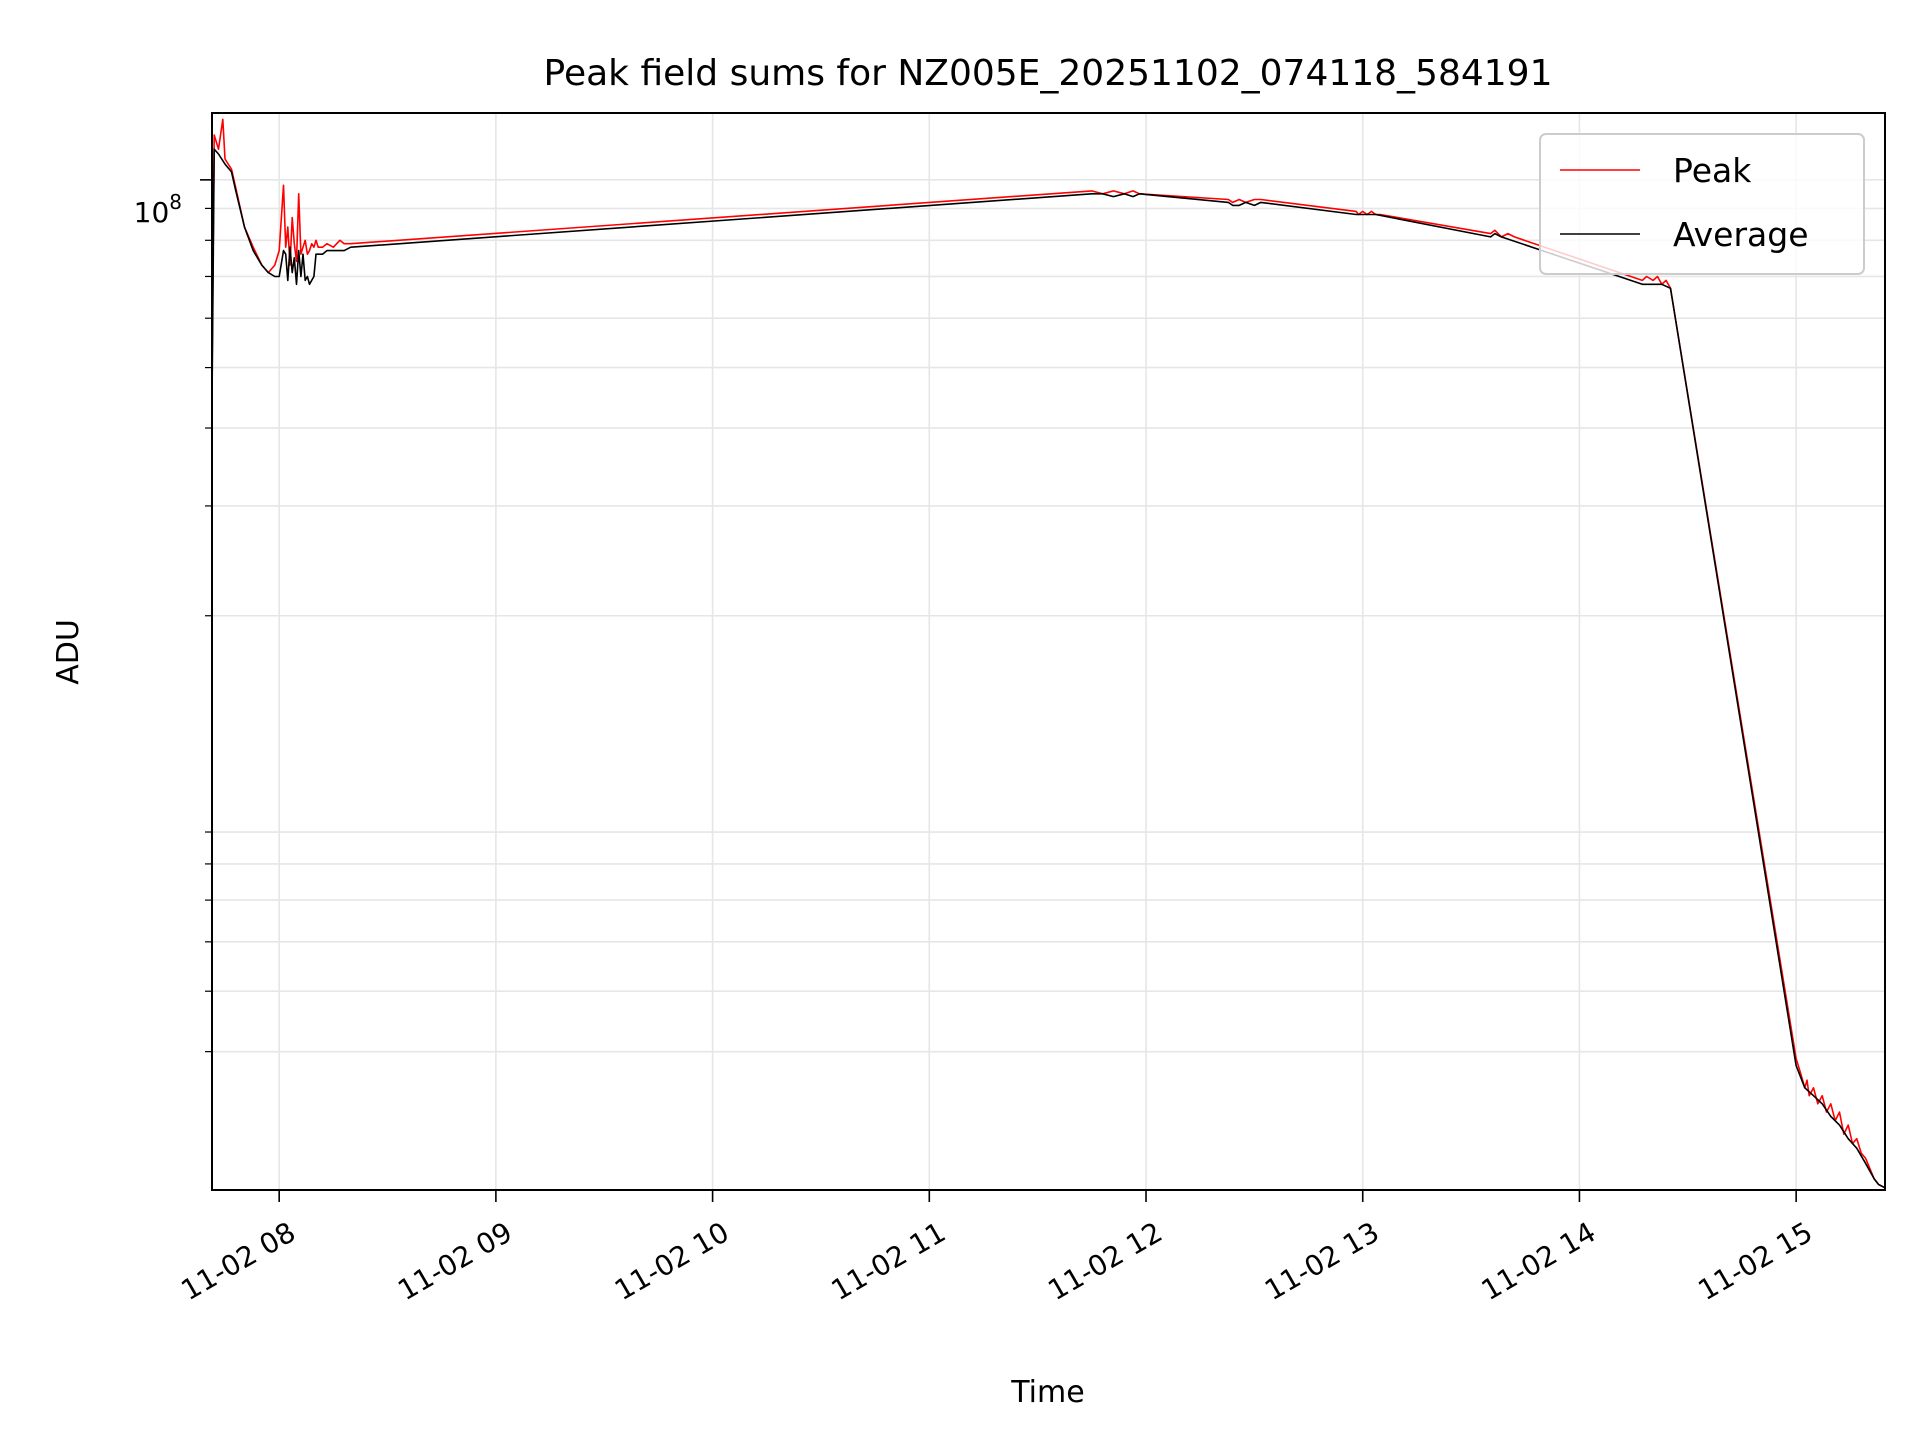 Image resolution: width=1920 pixels, height=1440 pixels. I want to click on legend: Peak Average, so click(1702, 204).